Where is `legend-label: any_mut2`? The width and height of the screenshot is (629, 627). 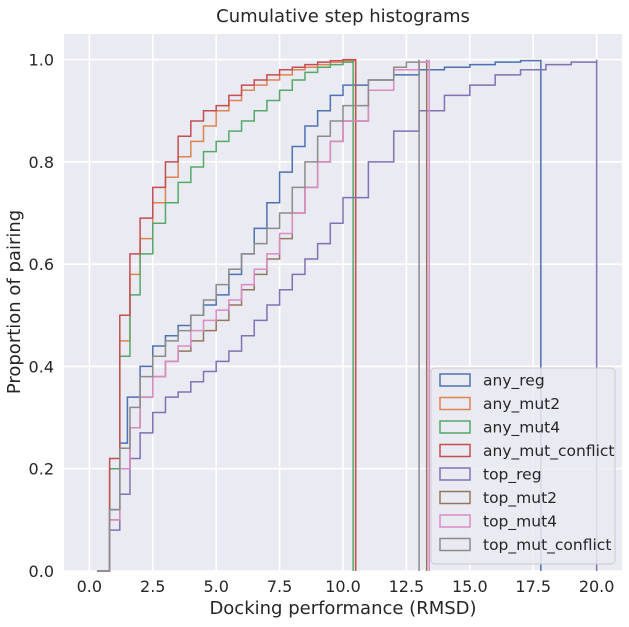 legend-label: any_mut2 is located at coordinates (521, 404).